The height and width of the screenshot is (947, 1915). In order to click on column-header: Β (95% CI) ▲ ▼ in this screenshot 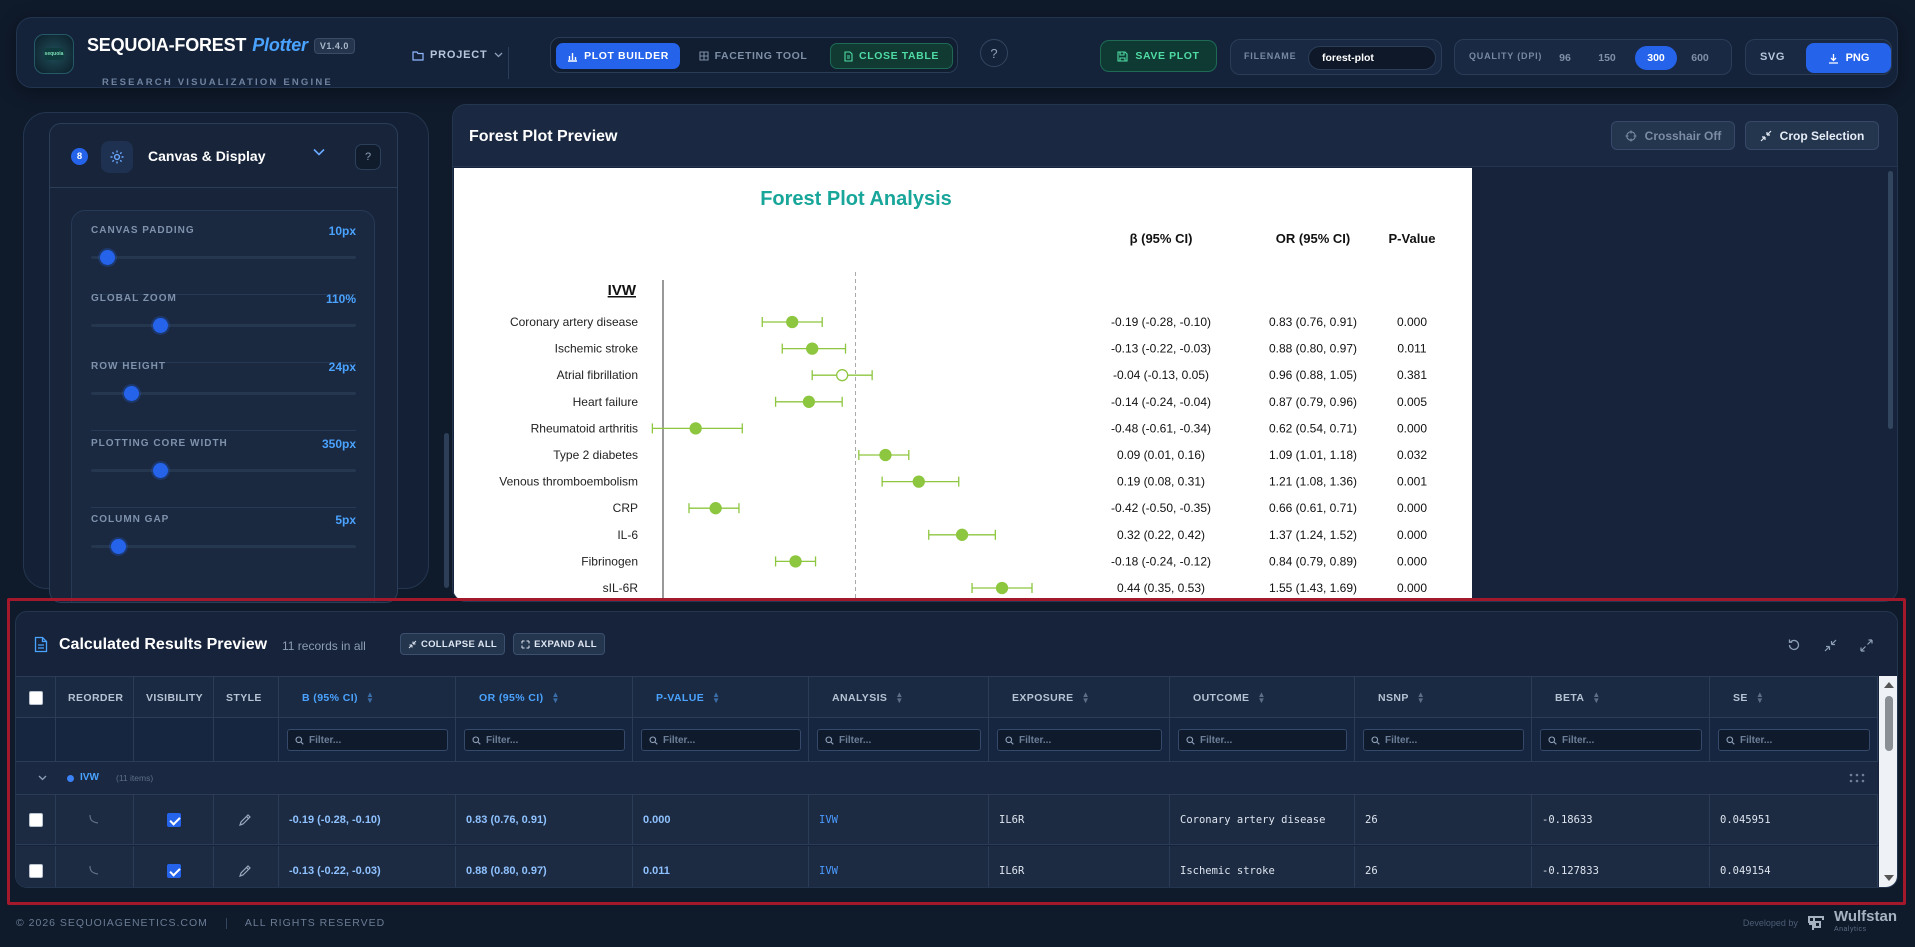, I will do `click(367, 698)`.